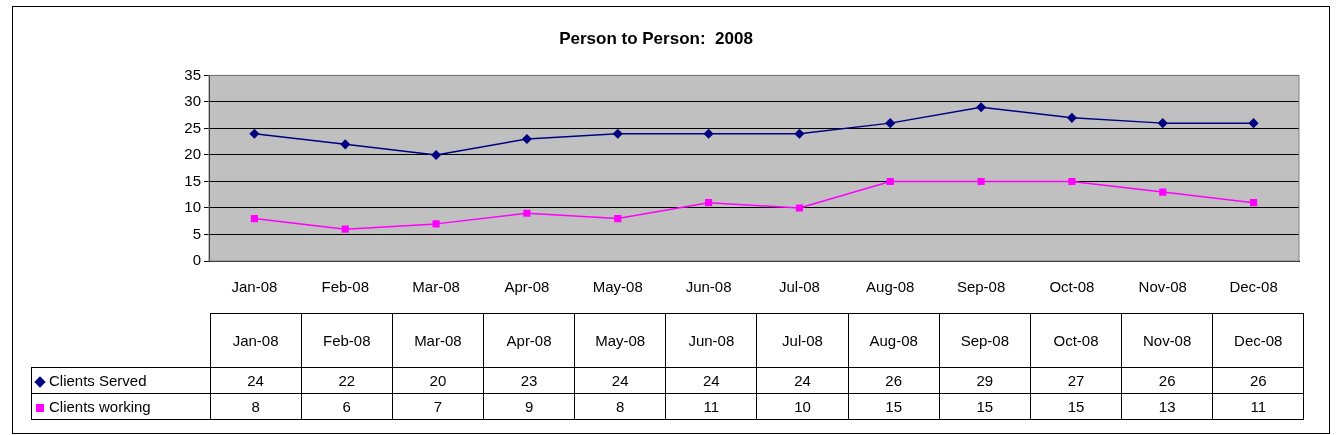  What do you see at coordinates (985, 380) in the screenshot?
I see `data-label: 29` at bounding box center [985, 380].